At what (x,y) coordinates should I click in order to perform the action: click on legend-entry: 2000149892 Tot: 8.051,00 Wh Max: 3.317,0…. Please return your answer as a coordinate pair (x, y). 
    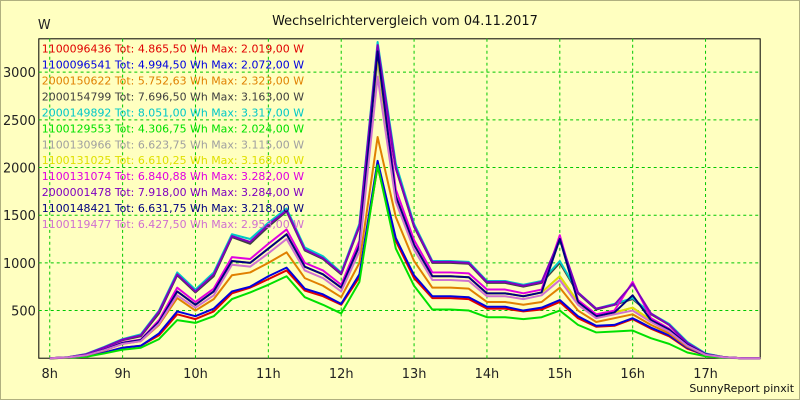
    Looking at the image, I should click on (173, 112).